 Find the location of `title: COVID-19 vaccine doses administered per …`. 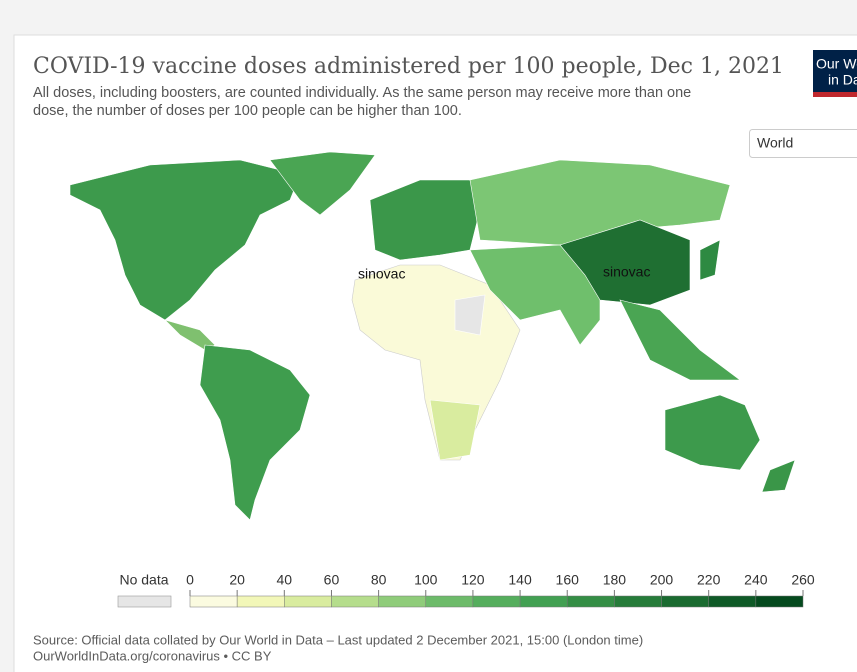

title: COVID-19 vaccine doses administered per … is located at coordinates (408, 66).